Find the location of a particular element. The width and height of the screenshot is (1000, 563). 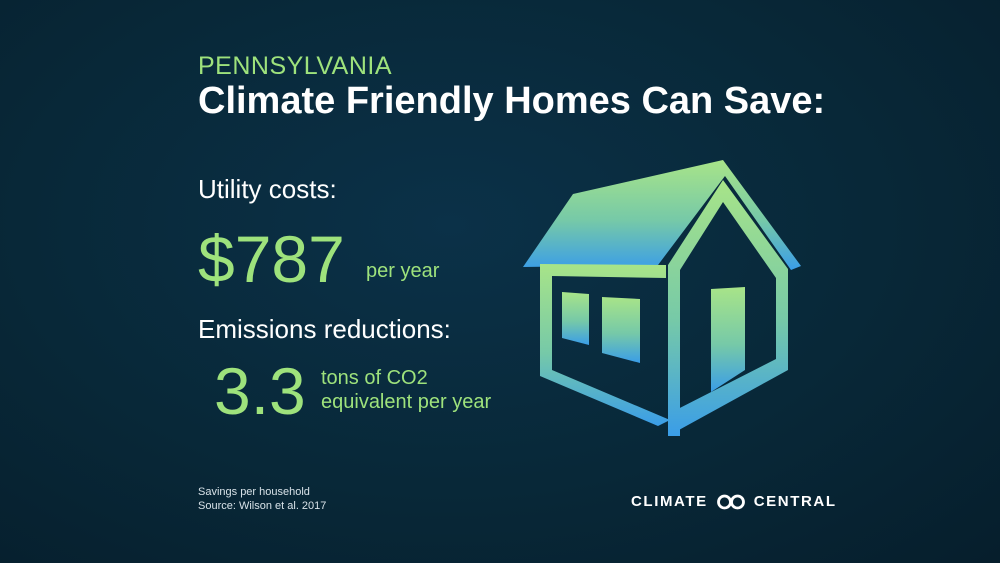

utility-costs-value: $787 is located at coordinates (271, 259).